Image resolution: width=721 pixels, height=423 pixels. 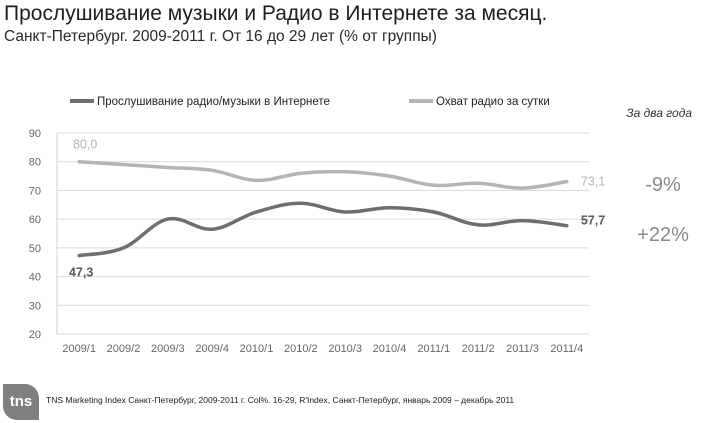 What do you see at coordinates (566, 349) in the screenshot?
I see `x-tick-label: 2011/4` at bounding box center [566, 349].